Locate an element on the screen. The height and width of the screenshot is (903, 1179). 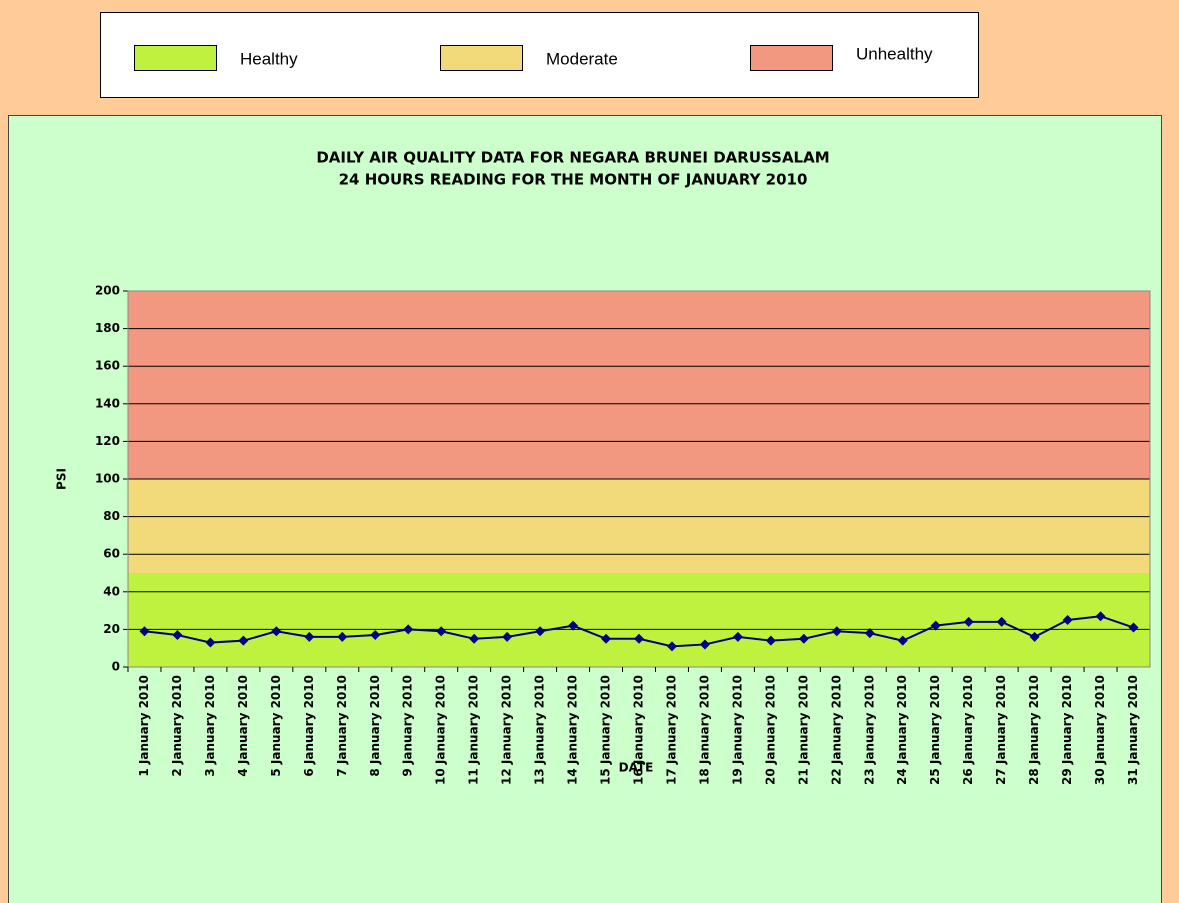
x-tick-label: 28 January 2010 is located at coordinates (1034, 730).